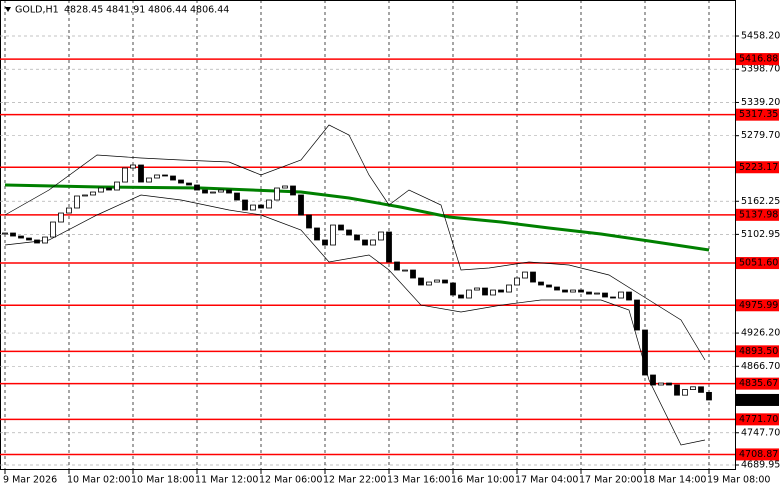 This screenshot has width=781, height=489. I want to click on x-tick-label: 13 Mar 16:00, so click(418, 480).